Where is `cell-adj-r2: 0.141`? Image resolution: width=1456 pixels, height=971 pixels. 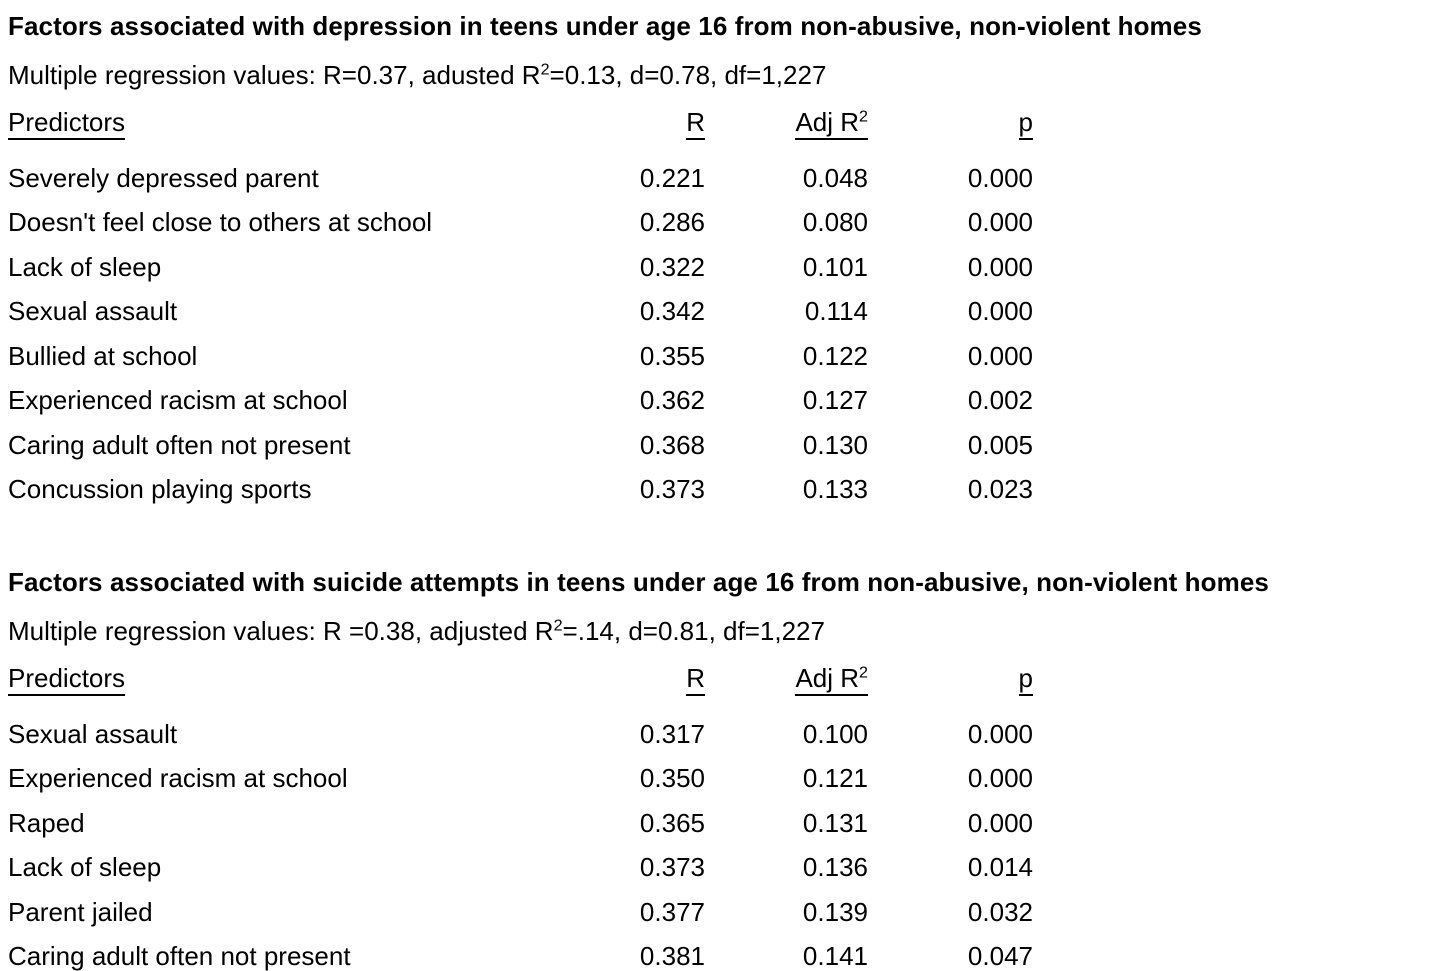
cell-adj-r2: 0.141 is located at coordinates (835, 956).